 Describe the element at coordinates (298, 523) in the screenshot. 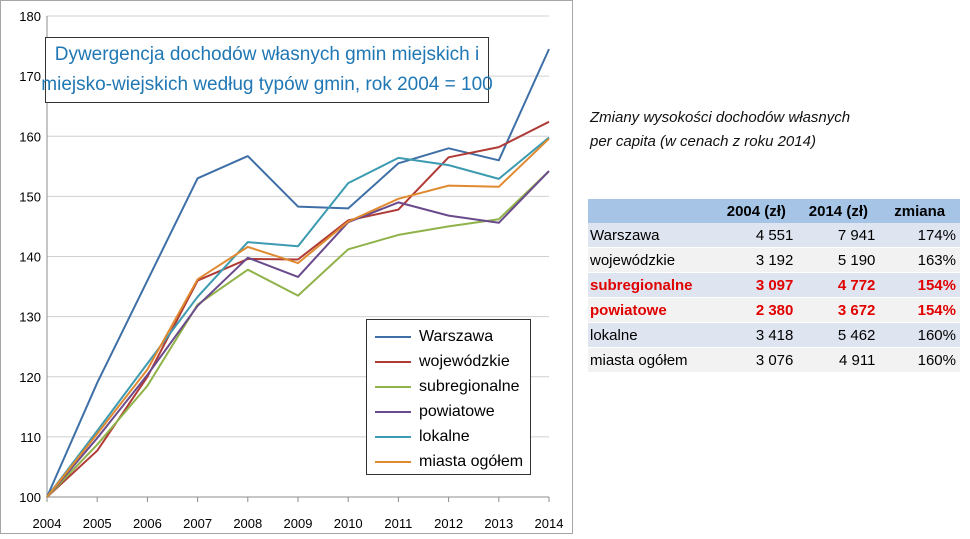

I see `x-tick-label: 2009` at that location.